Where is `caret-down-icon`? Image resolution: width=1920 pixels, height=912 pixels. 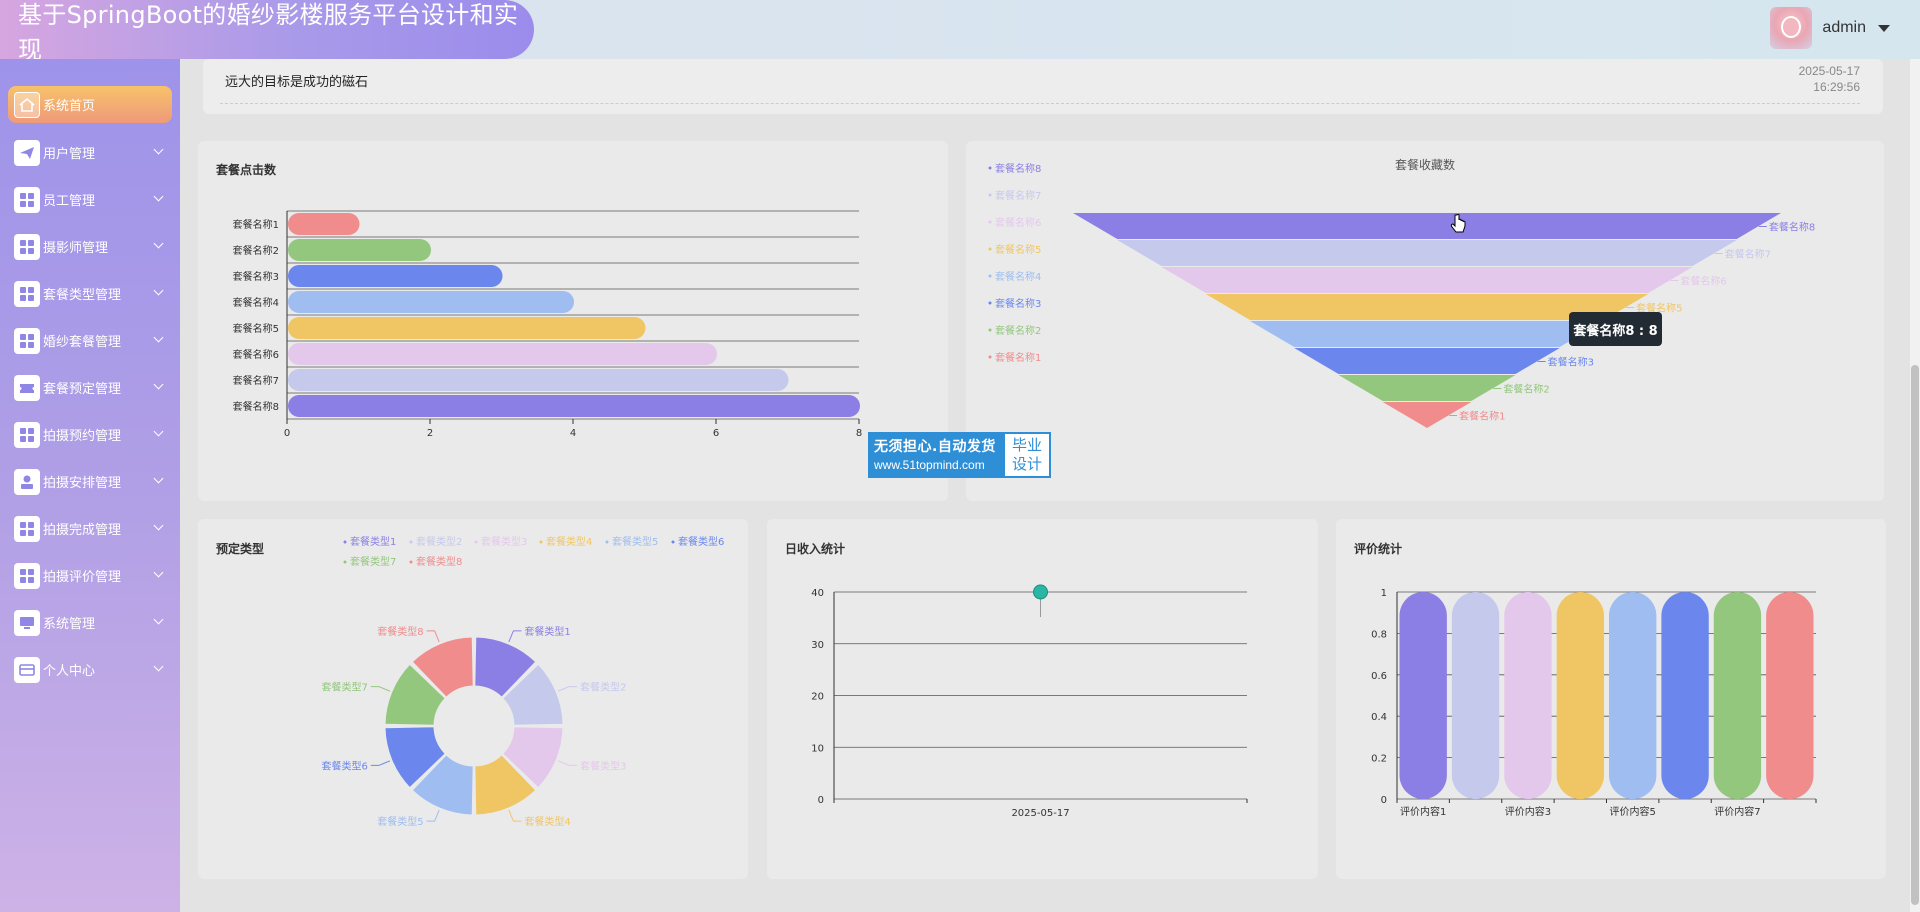
caret-down-icon is located at coordinates (1884, 28).